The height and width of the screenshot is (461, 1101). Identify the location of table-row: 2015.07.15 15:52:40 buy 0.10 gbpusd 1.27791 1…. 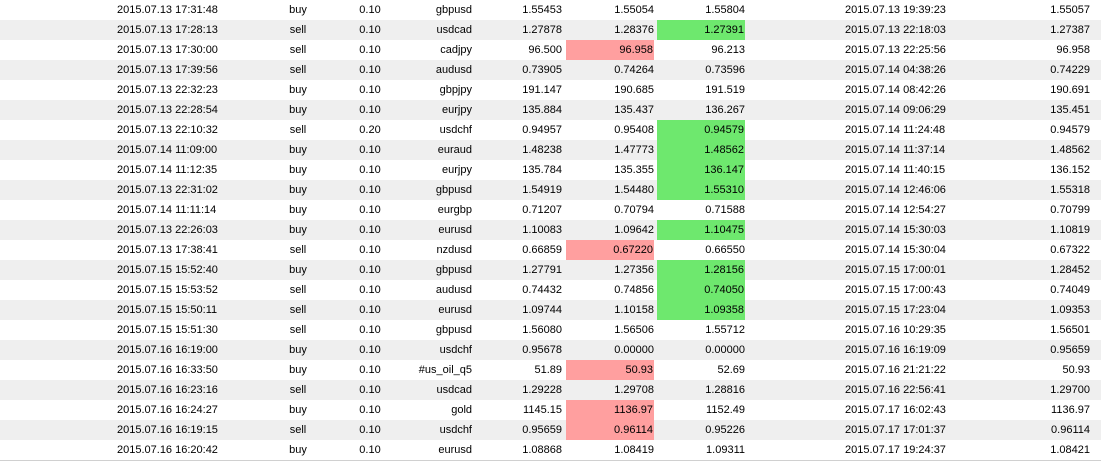
(550, 270).